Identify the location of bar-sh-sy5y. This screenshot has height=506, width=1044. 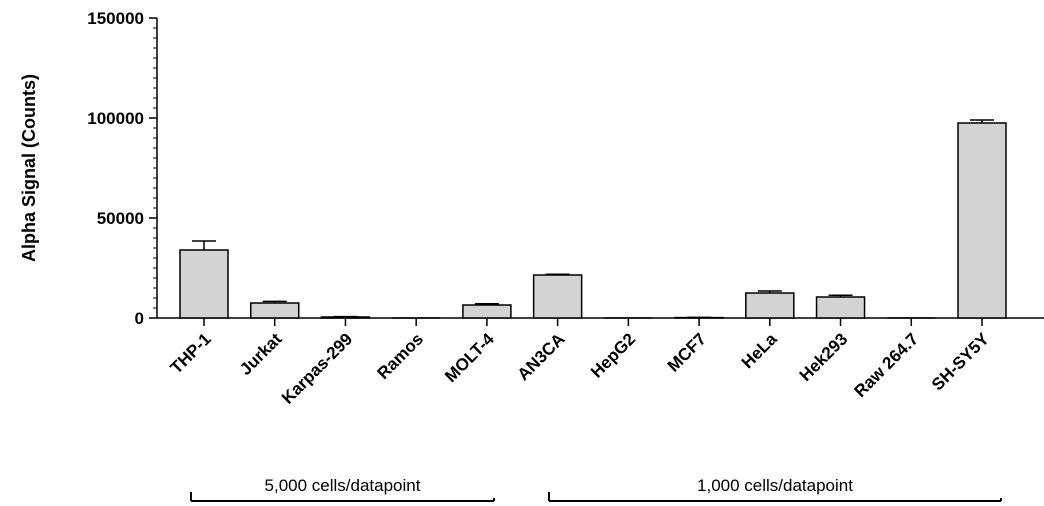
(982, 220).